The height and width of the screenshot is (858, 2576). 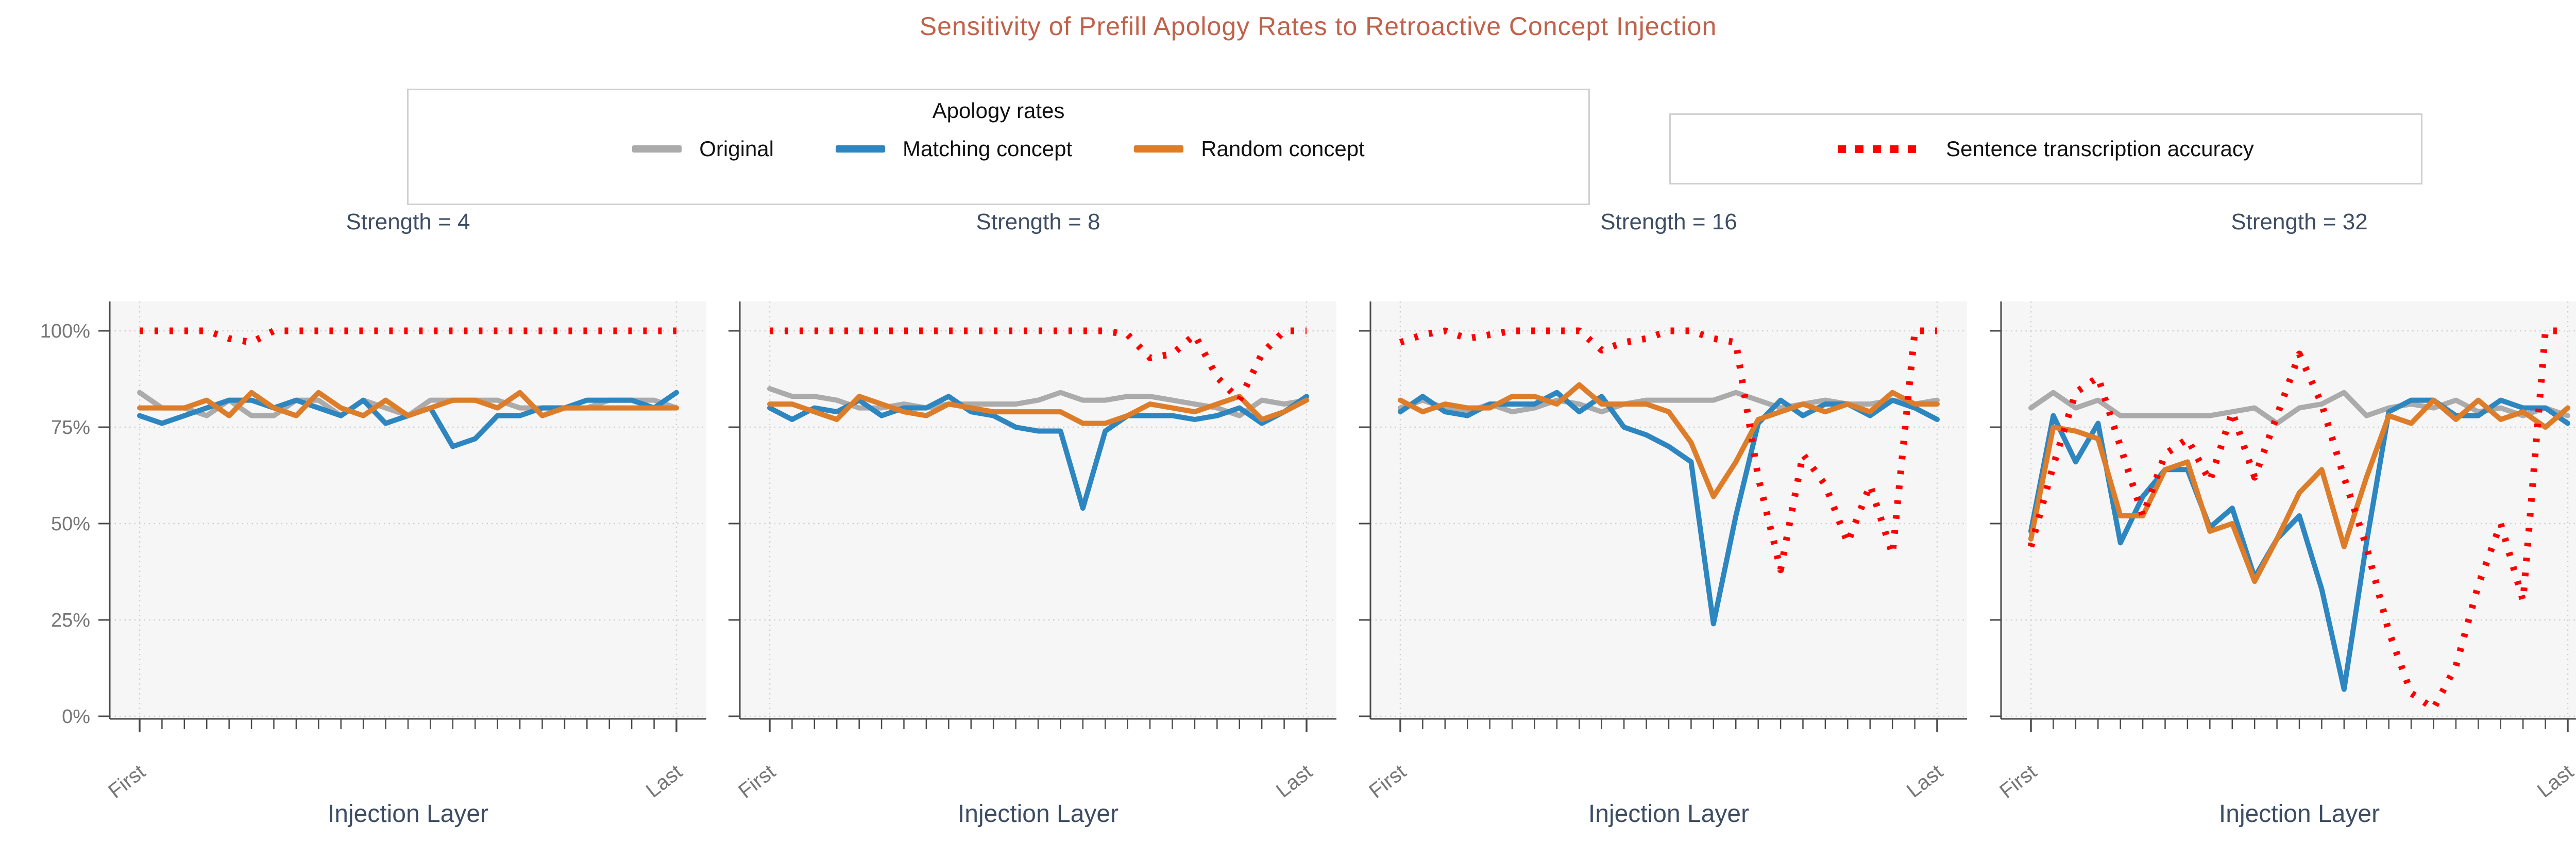 What do you see at coordinates (1669, 221) in the screenshot?
I see `subplot-title-strength-16: Strength = 16` at bounding box center [1669, 221].